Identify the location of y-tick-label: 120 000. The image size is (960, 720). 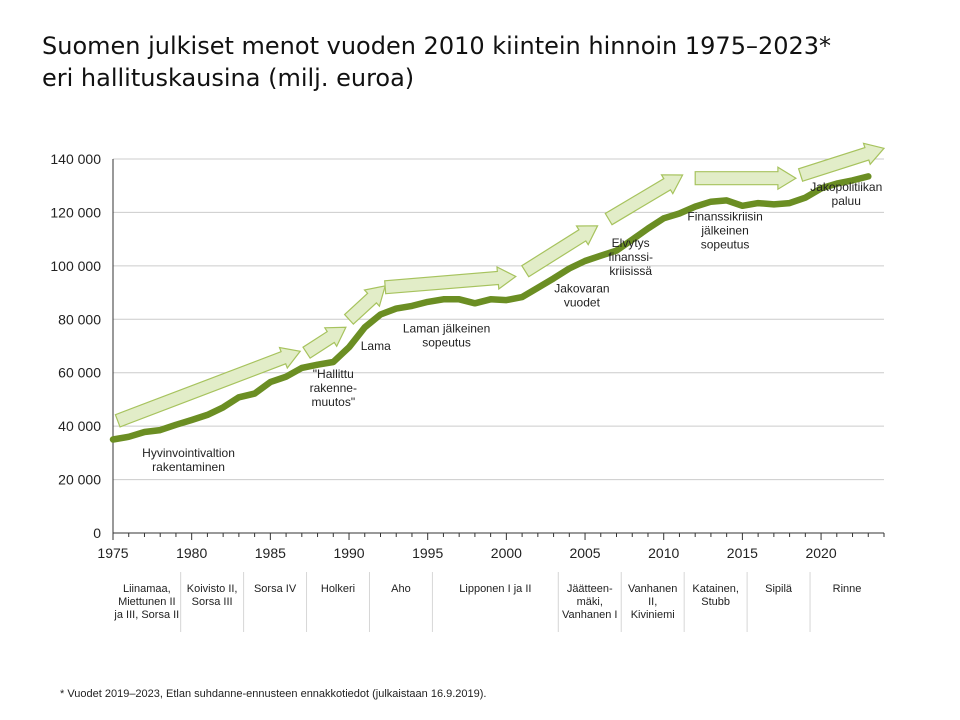
(75, 212).